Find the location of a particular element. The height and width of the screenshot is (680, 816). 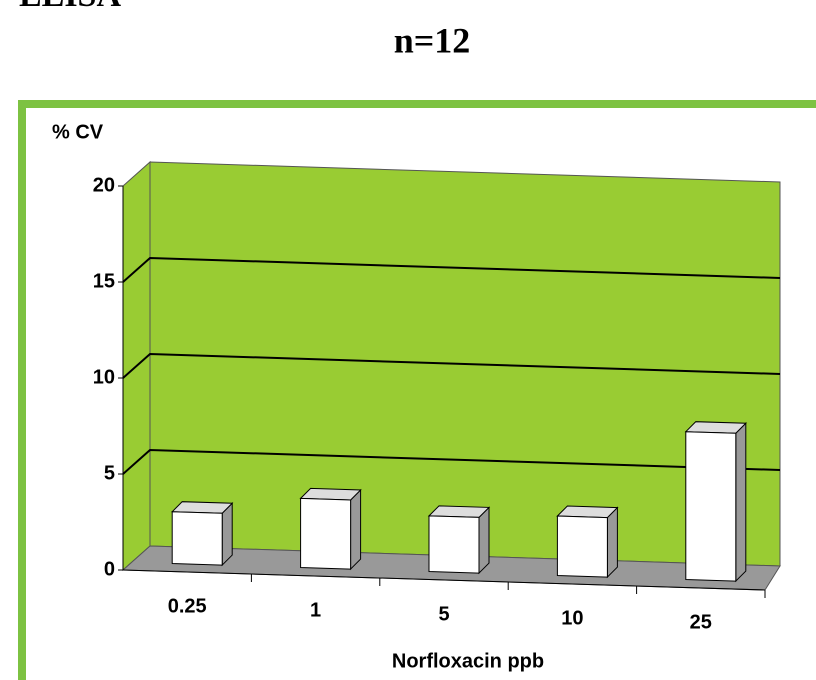

x-tick-label: 1 is located at coordinates (315, 610).